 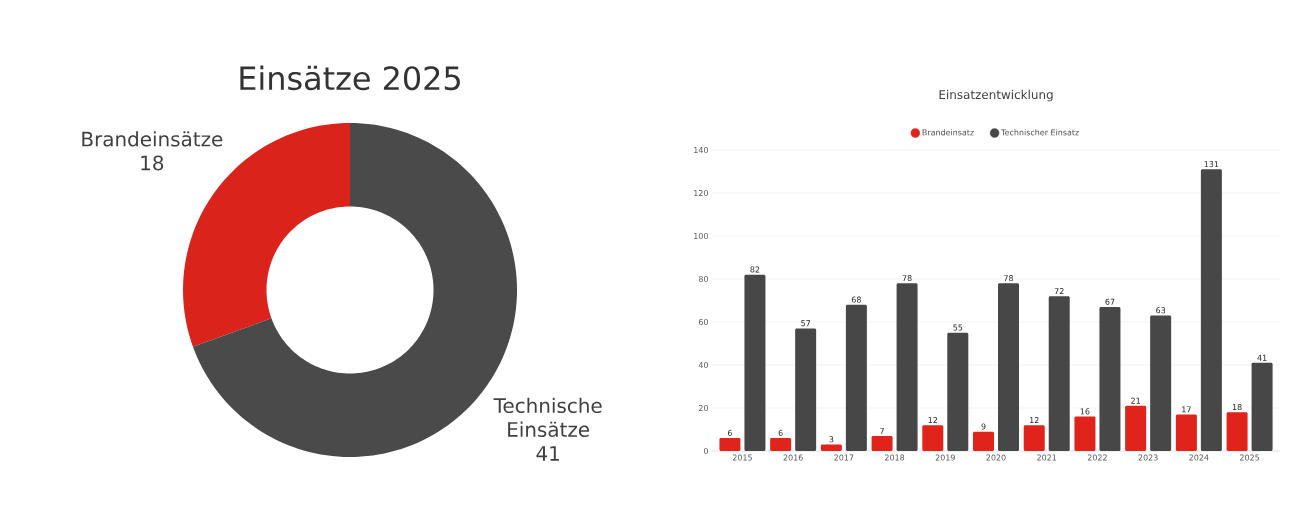 What do you see at coordinates (350, 78) in the screenshot?
I see `chart-title: Einsätze 2025` at bounding box center [350, 78].